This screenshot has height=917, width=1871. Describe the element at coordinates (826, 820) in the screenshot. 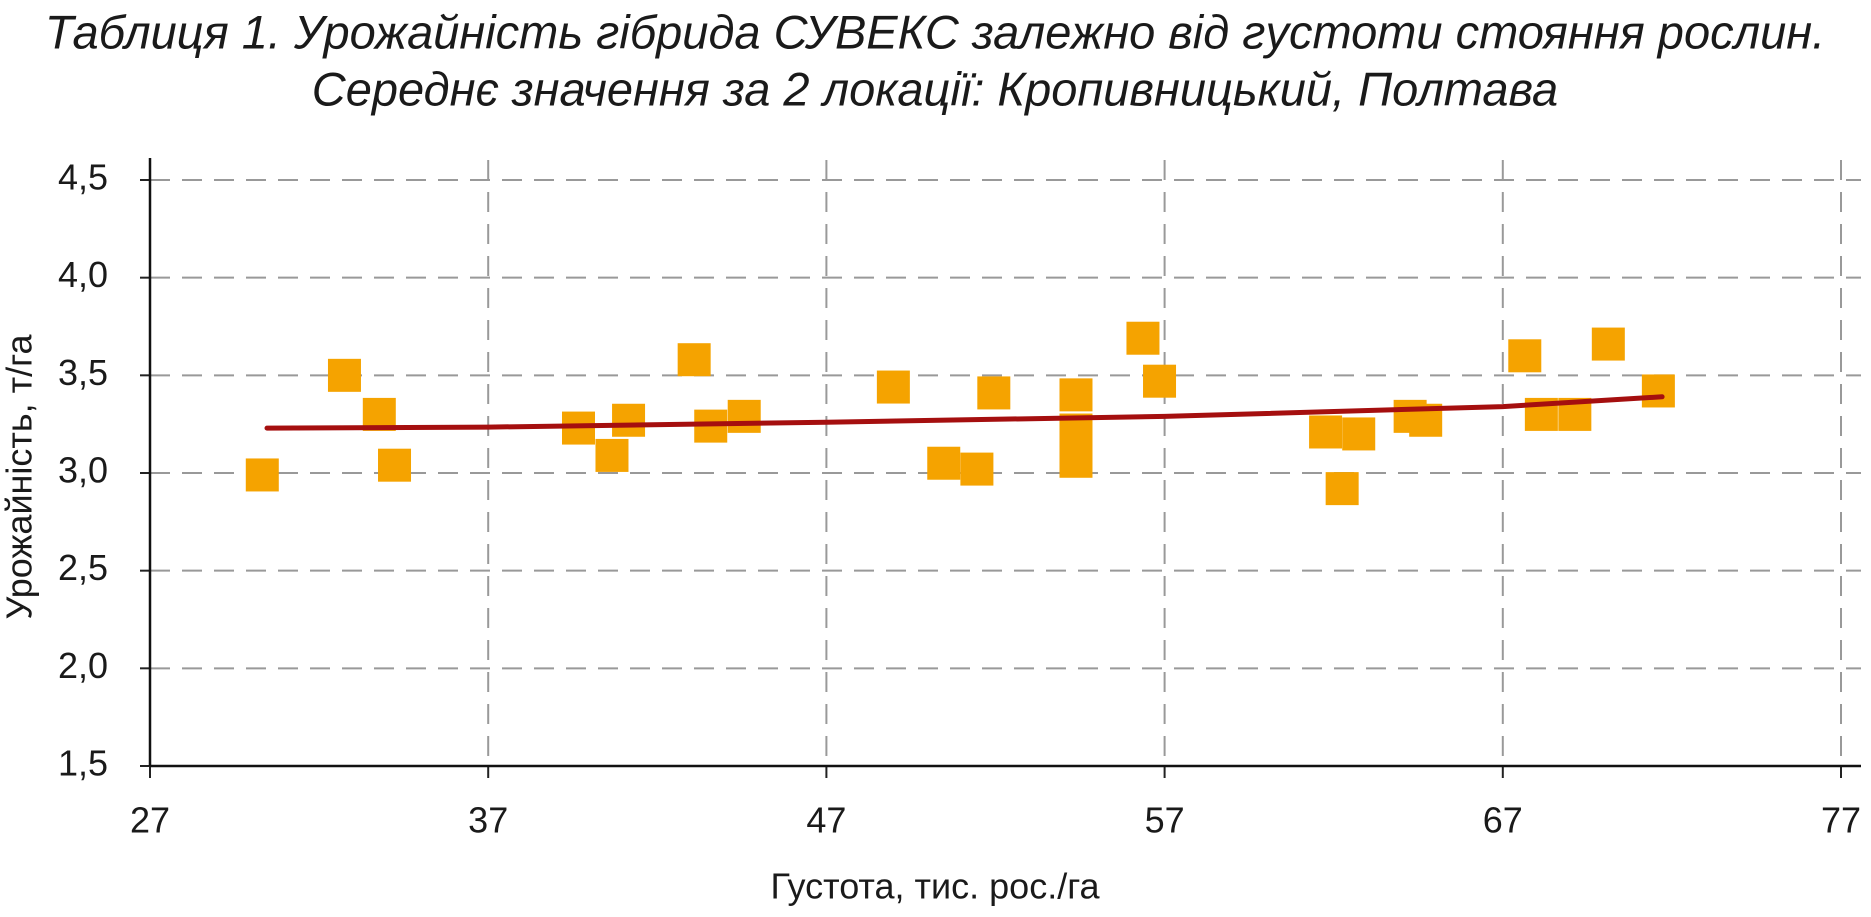

I see `x-tick-label: 47` at that location.